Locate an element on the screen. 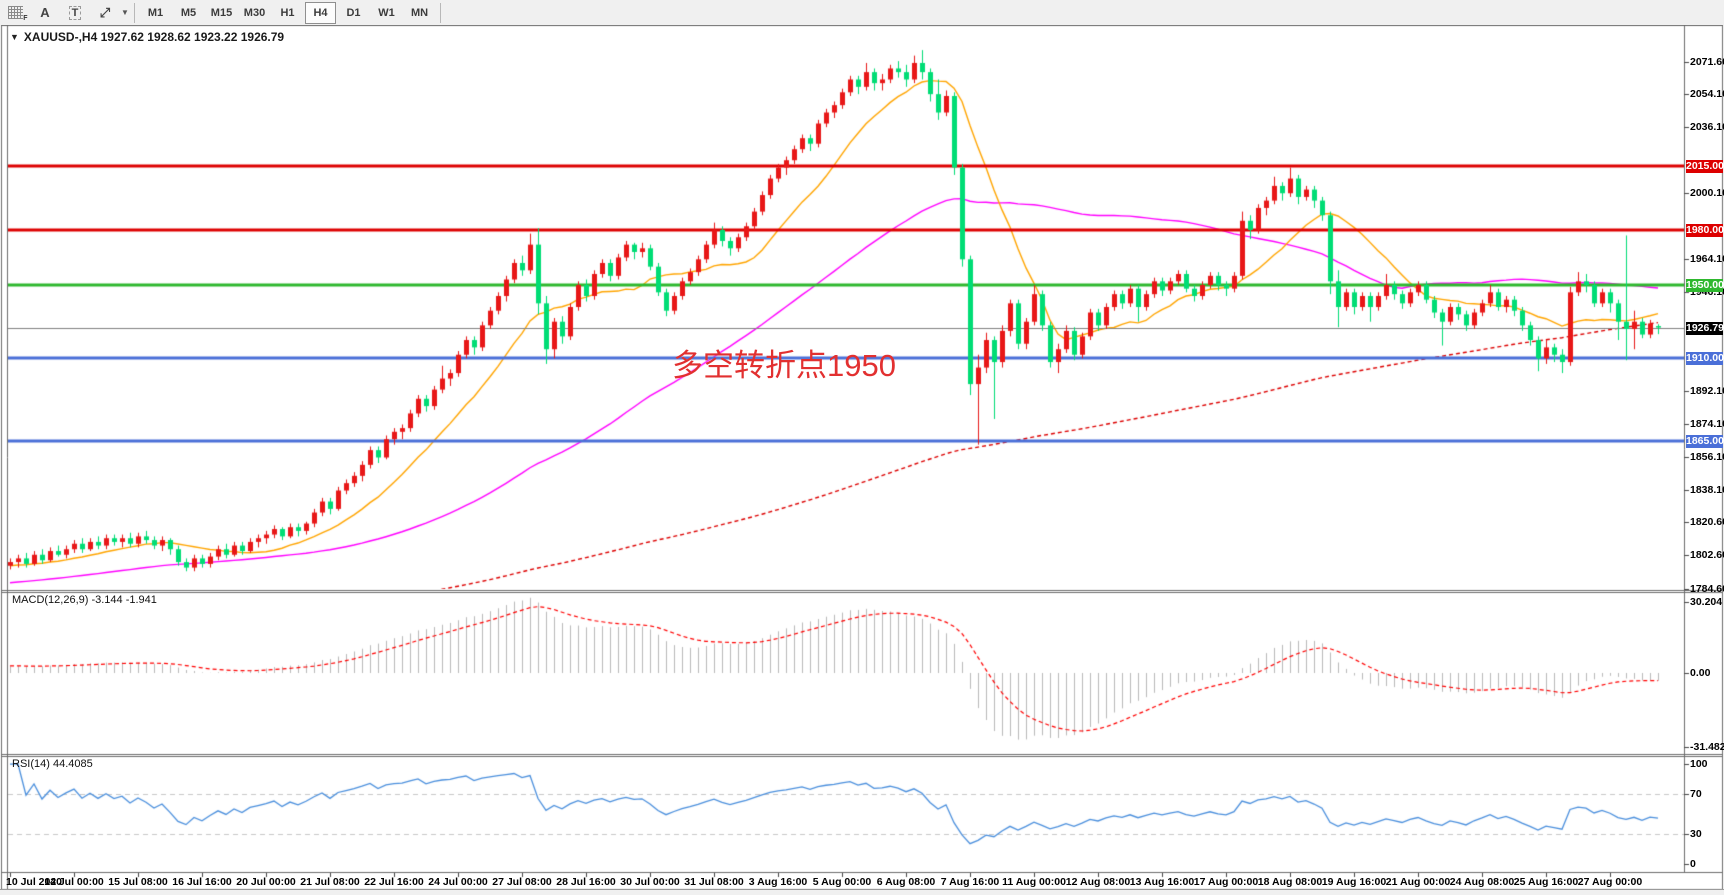 This screenshot has height=895, width=1724. time-axis-label: 27 Aug 00:00 is located at coordinates (1610, 882).